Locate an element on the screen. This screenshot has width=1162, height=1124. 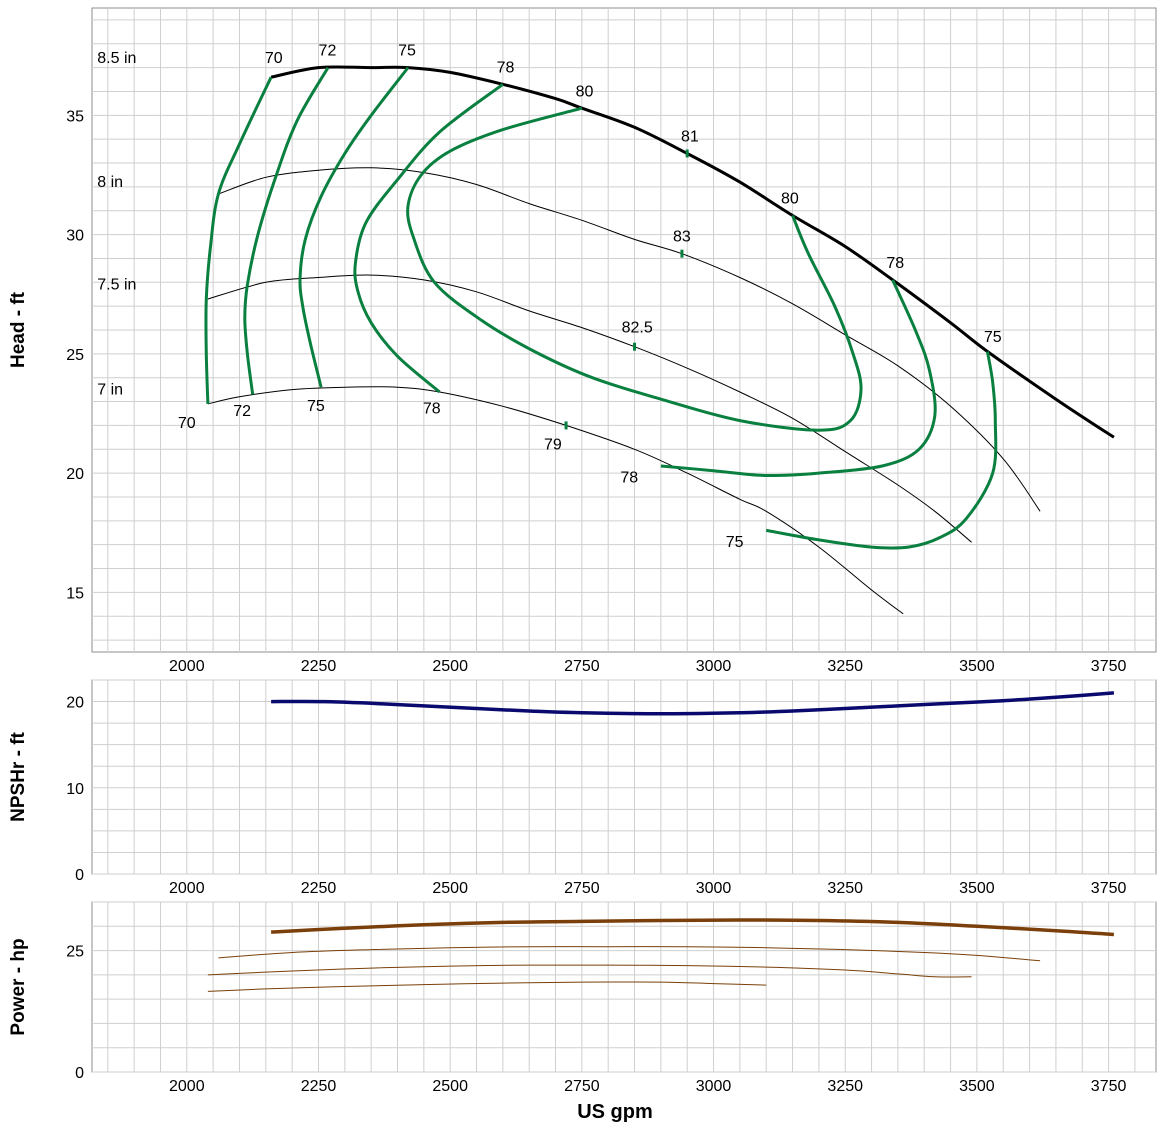
x-axis-label: US gpm is located at coordinates (615, 1112).